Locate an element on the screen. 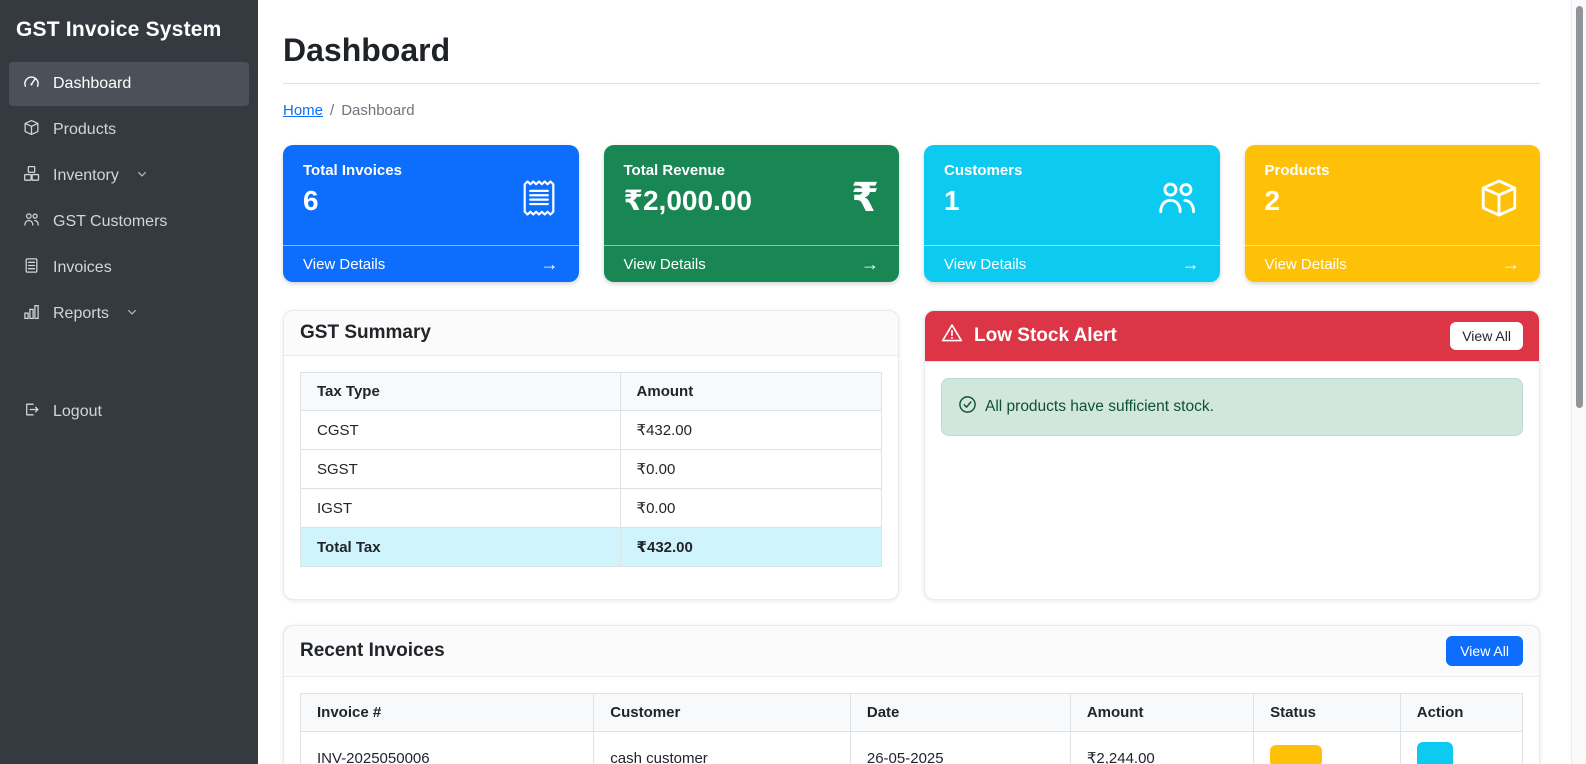 The width and height of the screenshot is (1586, 764). vertical-scrollbar-thumb is located at coordinates (1579, 207).